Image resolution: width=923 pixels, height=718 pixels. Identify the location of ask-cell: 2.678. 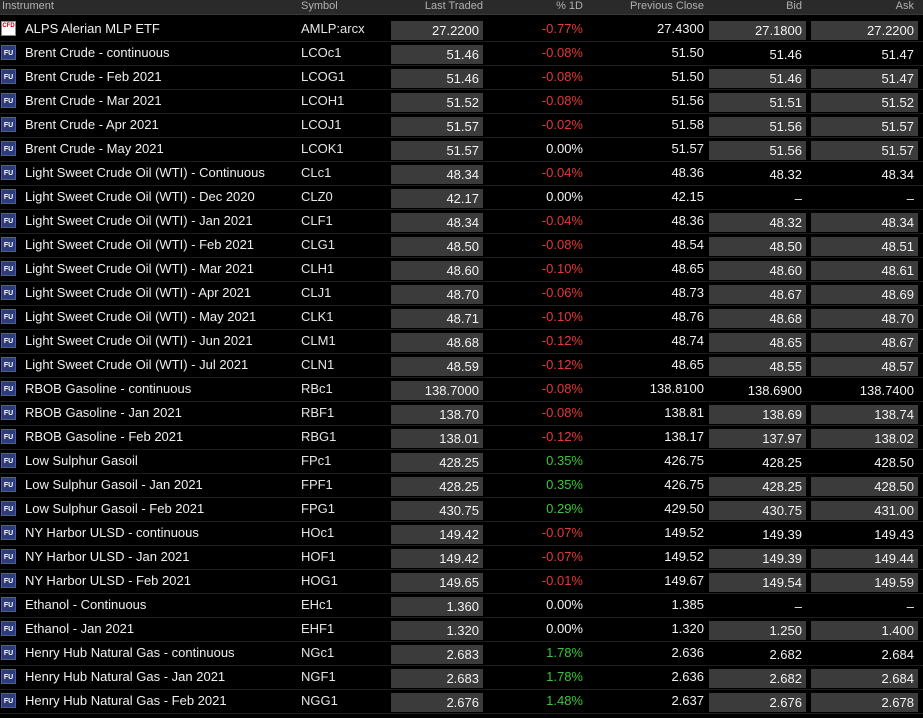
(864, 702).